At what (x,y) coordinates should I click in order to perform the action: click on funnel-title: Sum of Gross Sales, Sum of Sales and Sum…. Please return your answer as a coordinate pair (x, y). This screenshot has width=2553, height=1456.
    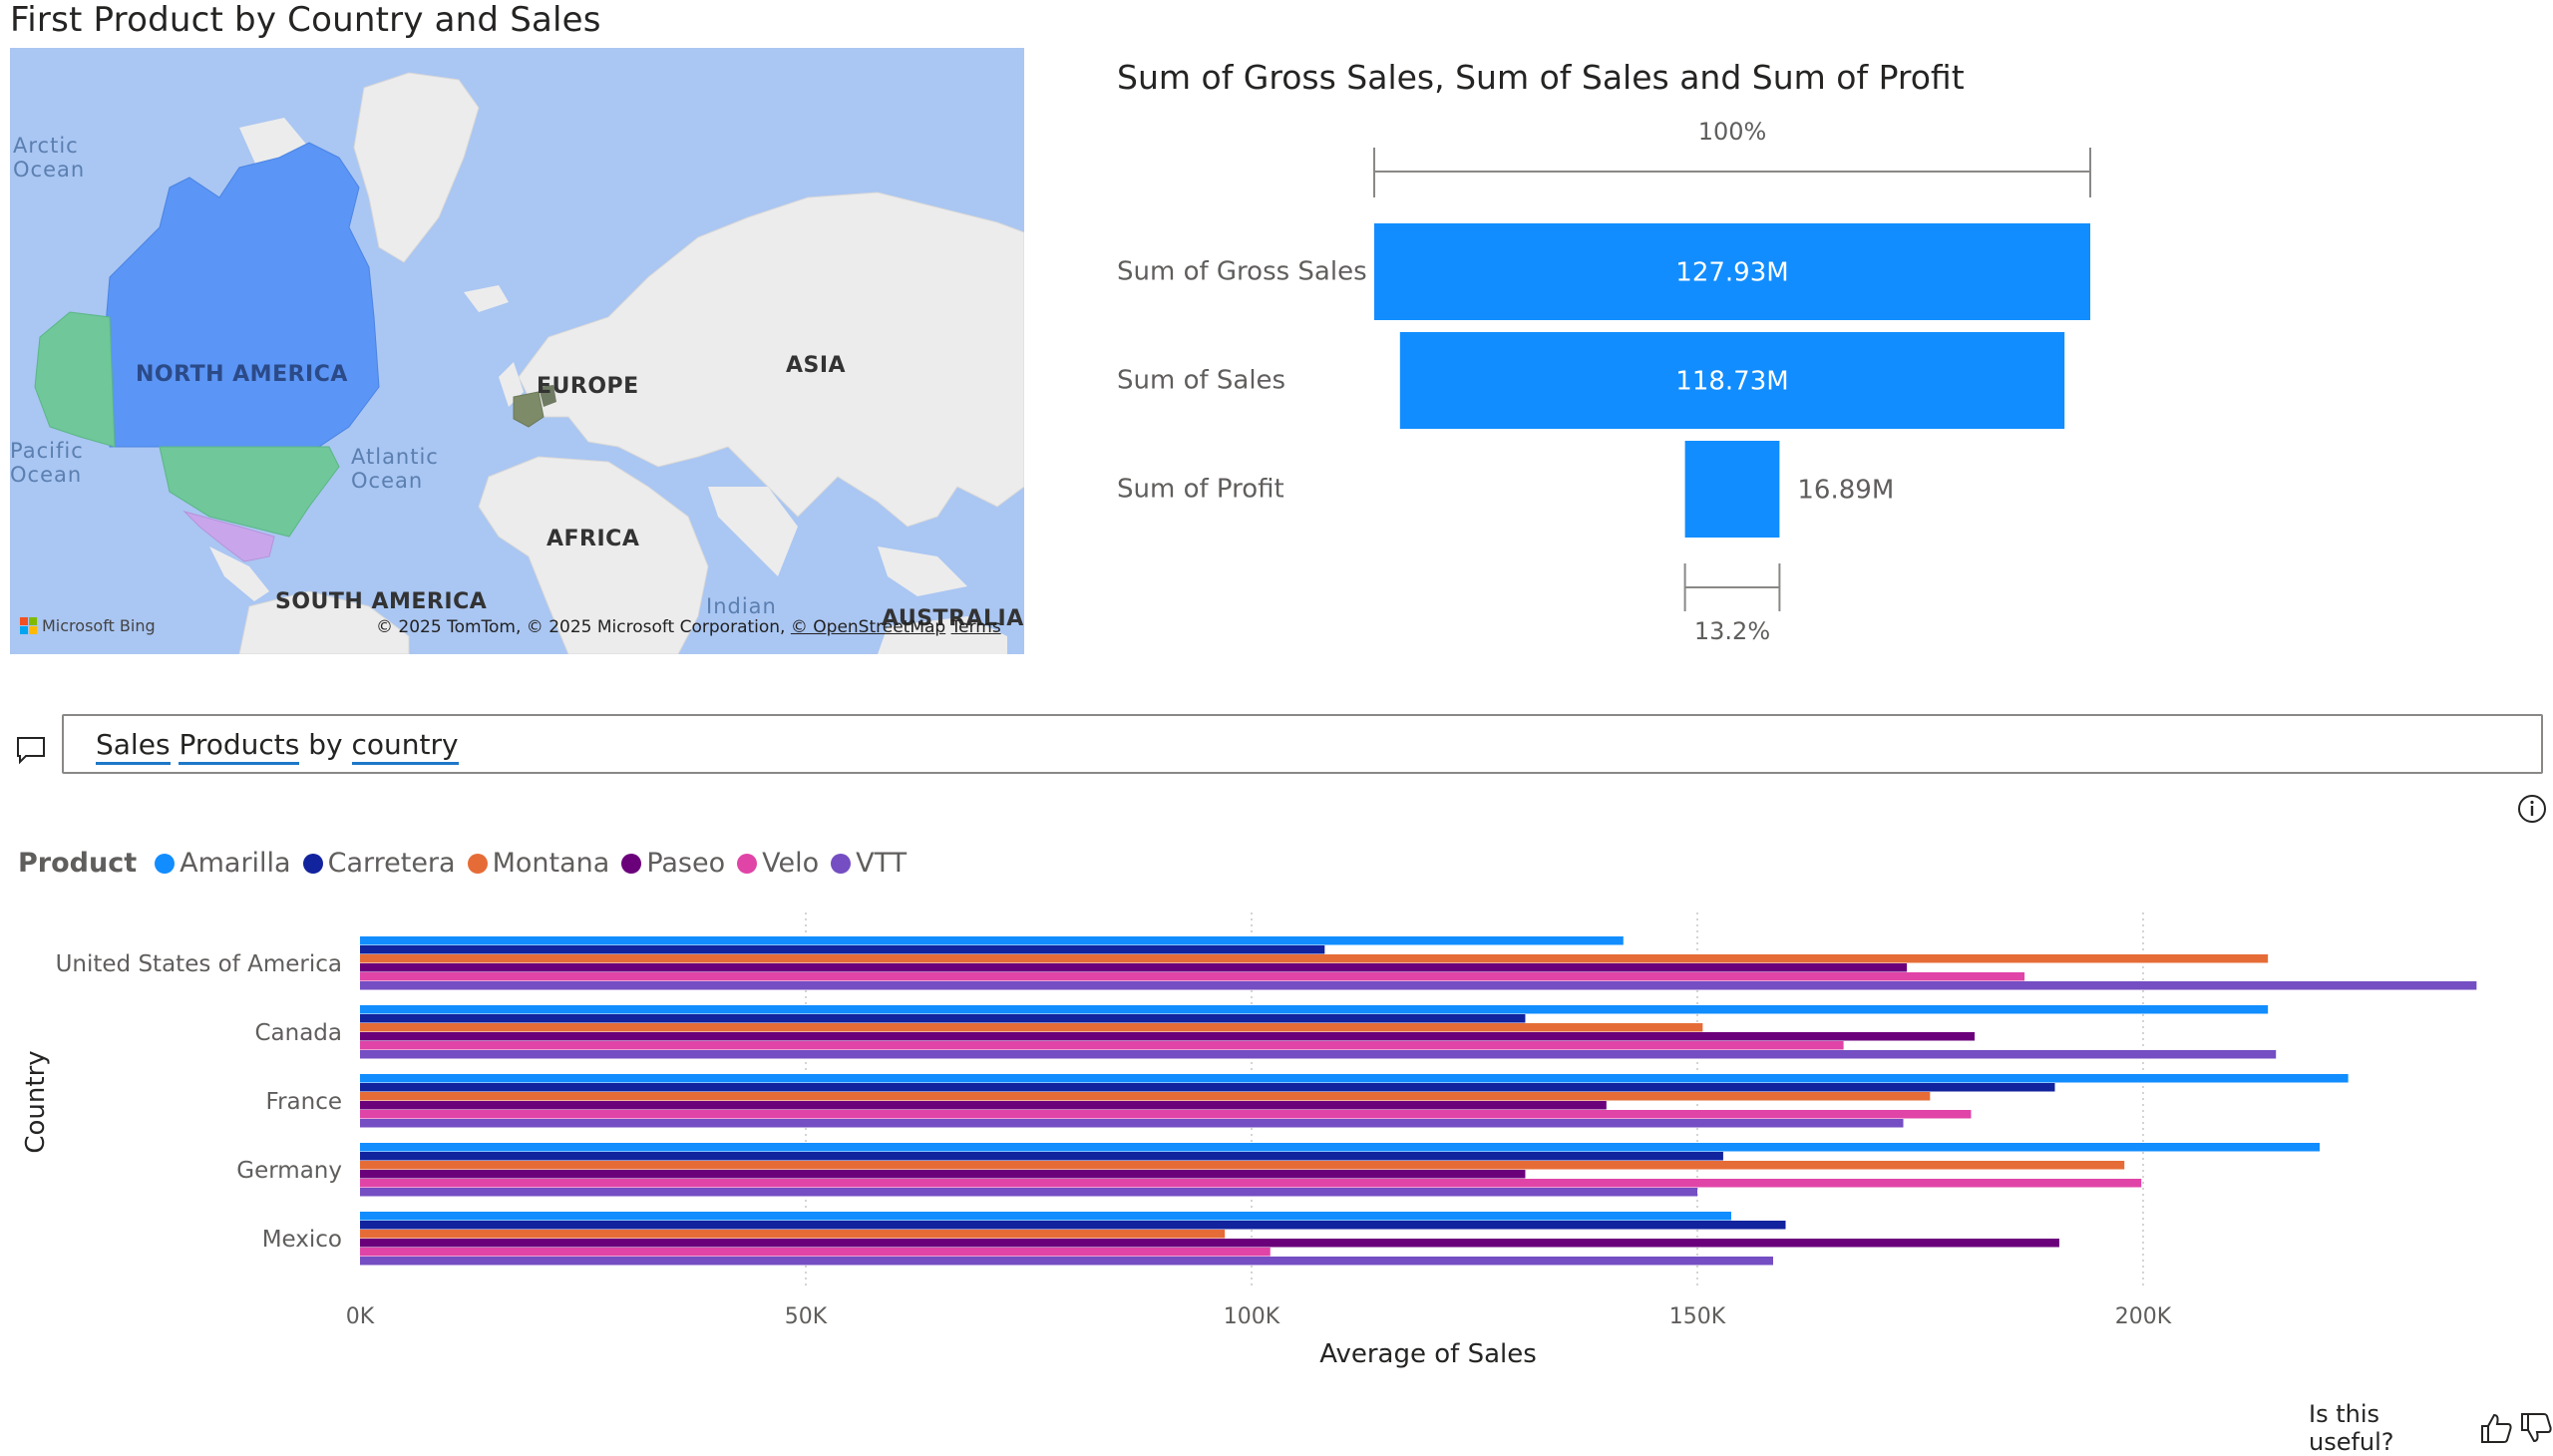
    Looking at the image, I should click on (1541, 77).